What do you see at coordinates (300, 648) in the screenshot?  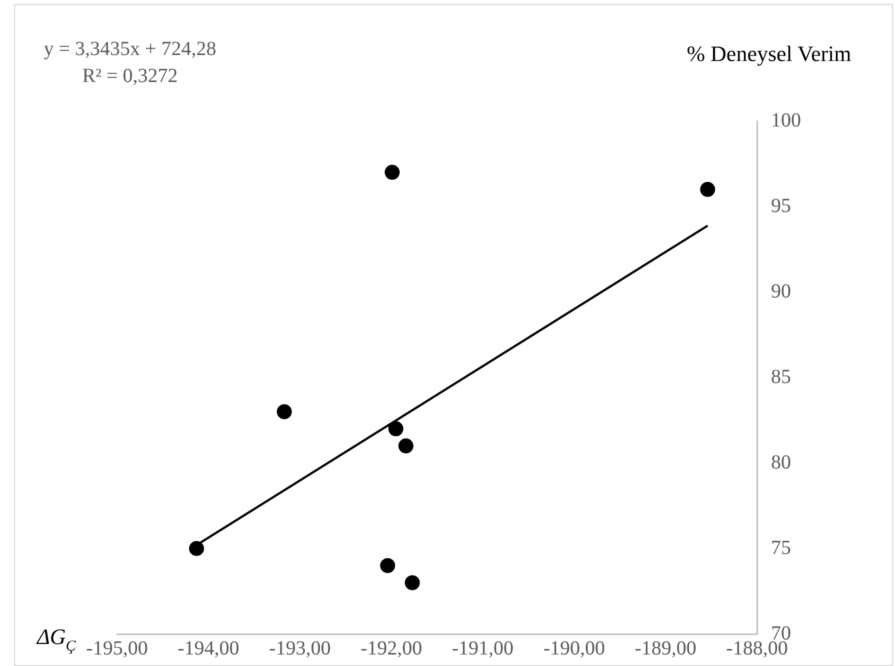 I see `x-tick-label: -193,00` at bounding box center [300, 648].